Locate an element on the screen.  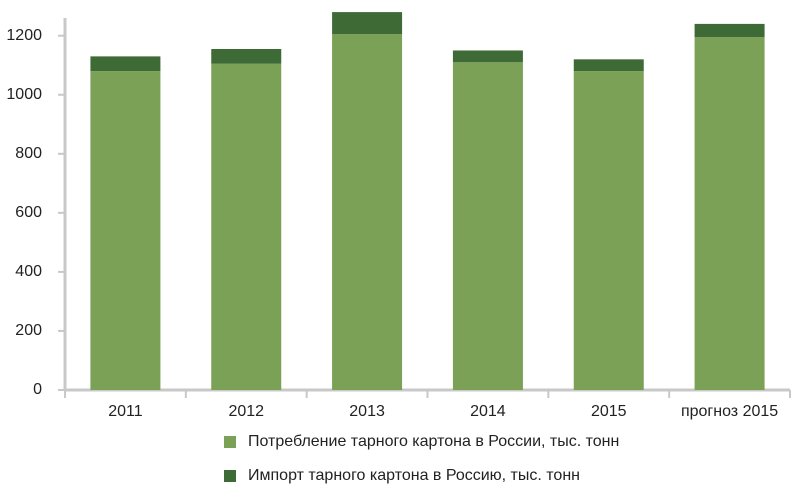
y-tick-label: 0 is located at coordinates (37, 389).